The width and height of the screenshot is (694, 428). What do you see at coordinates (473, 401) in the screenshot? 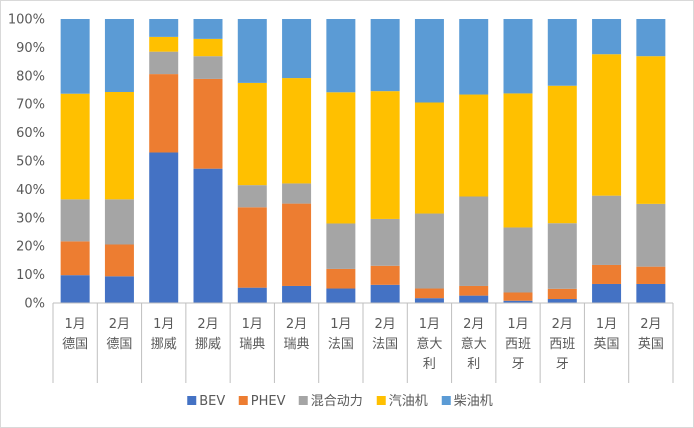
I see `legend-label: 柴油机` at bounding box center [473, 401].